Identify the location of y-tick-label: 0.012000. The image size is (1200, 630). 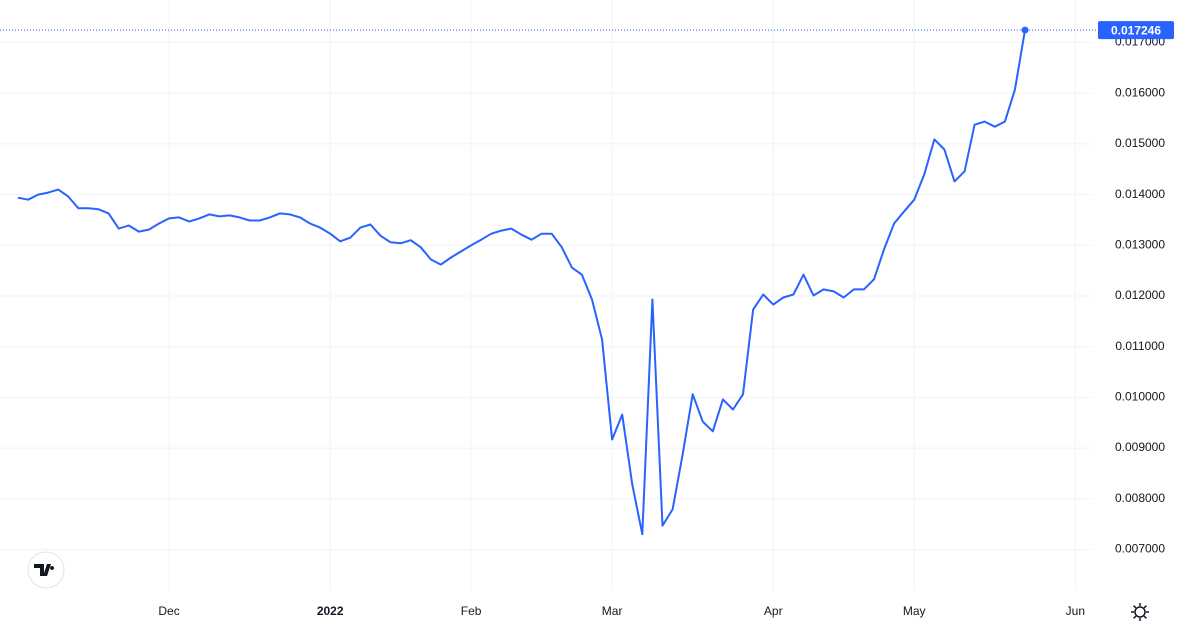
(1140, 295).